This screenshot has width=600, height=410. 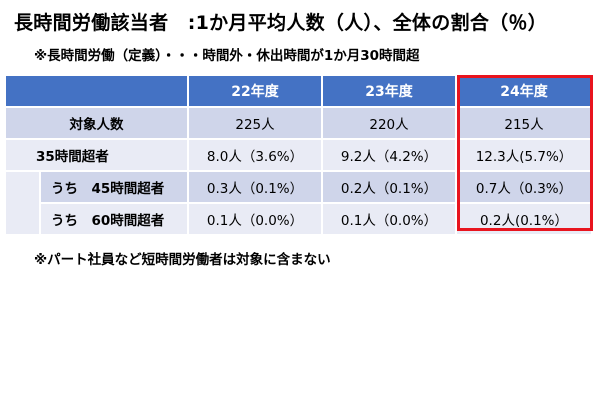 I want to click on table-header-row: 22年度 23年度 24年度, so click(x=299, y=92).